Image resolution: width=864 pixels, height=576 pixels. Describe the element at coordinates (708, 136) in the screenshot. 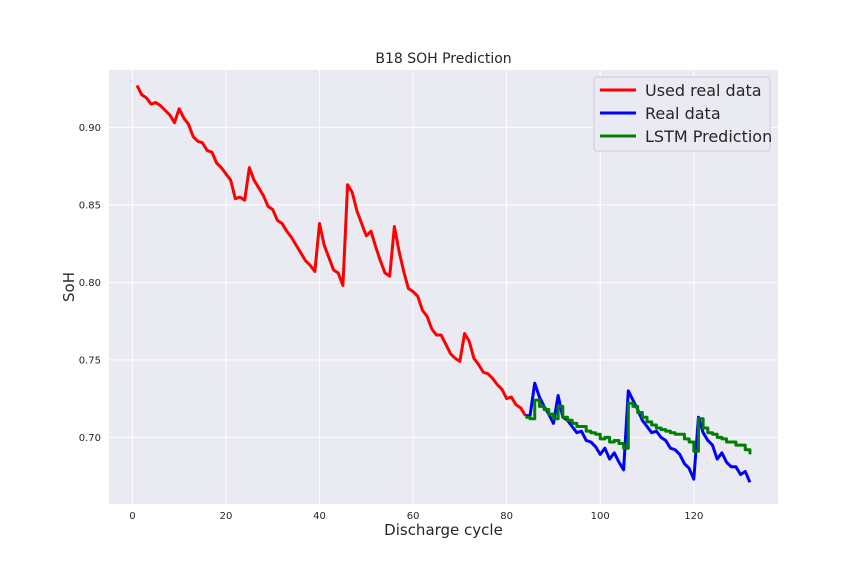

I see `legend-label-lstm-prediction: LSTM Prediction` at that location.